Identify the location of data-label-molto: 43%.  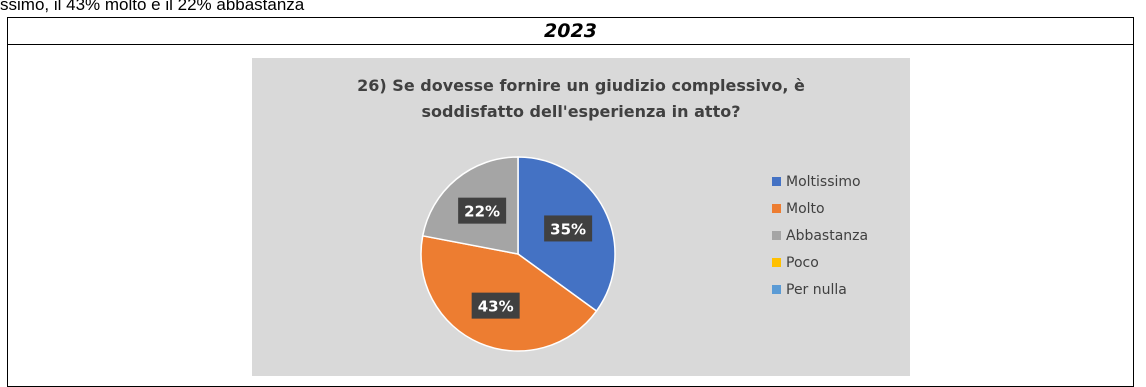
(495, 305).